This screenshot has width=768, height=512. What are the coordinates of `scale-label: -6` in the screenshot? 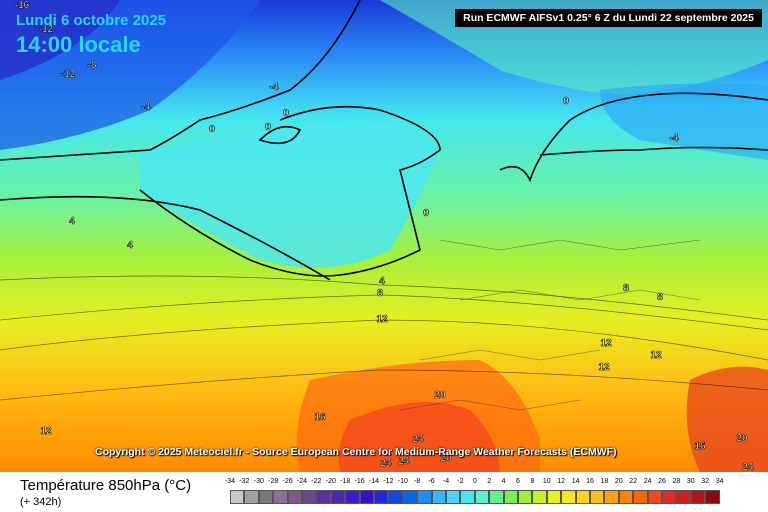 It's located at (431, 481).